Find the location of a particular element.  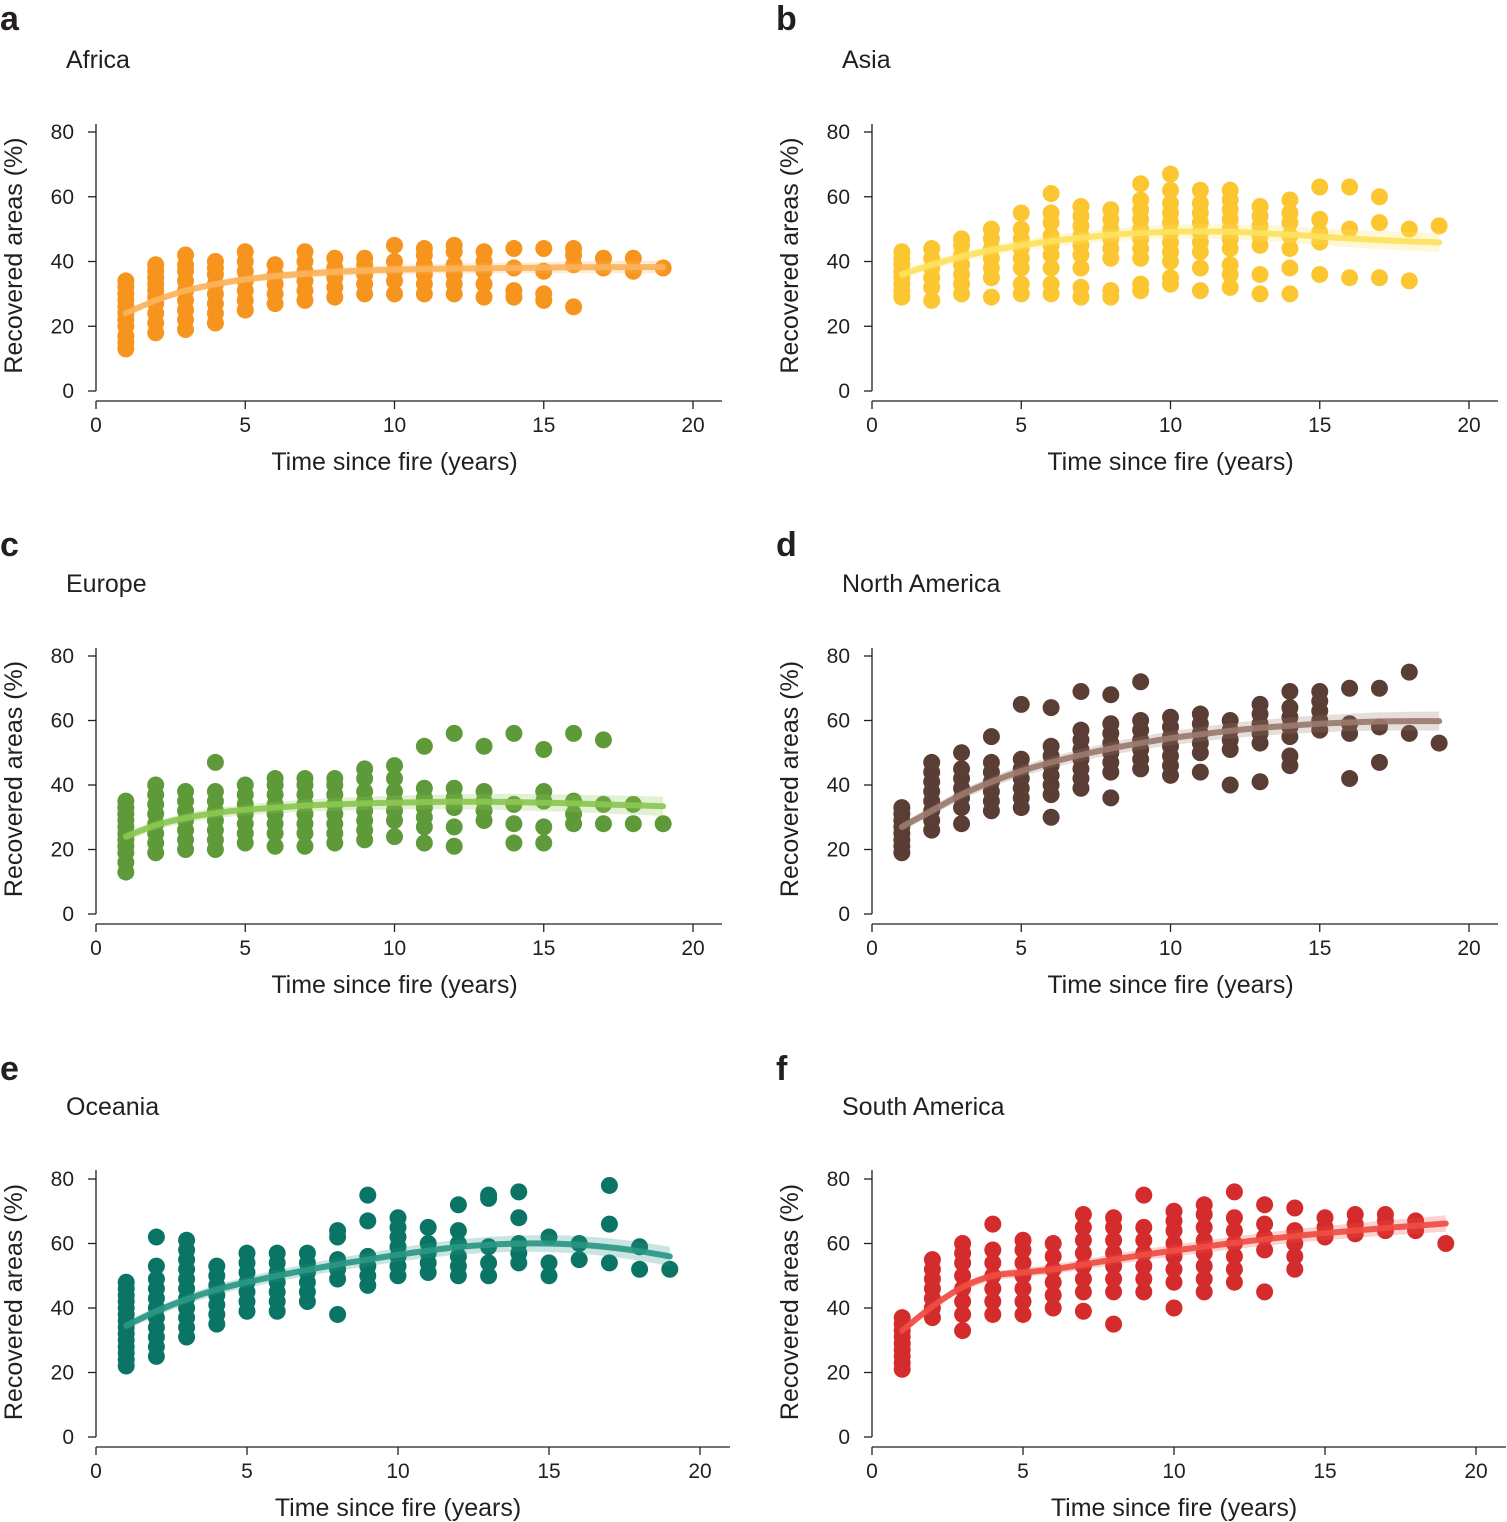

y-tick-label: 80 is located at coordinates (838, 132).